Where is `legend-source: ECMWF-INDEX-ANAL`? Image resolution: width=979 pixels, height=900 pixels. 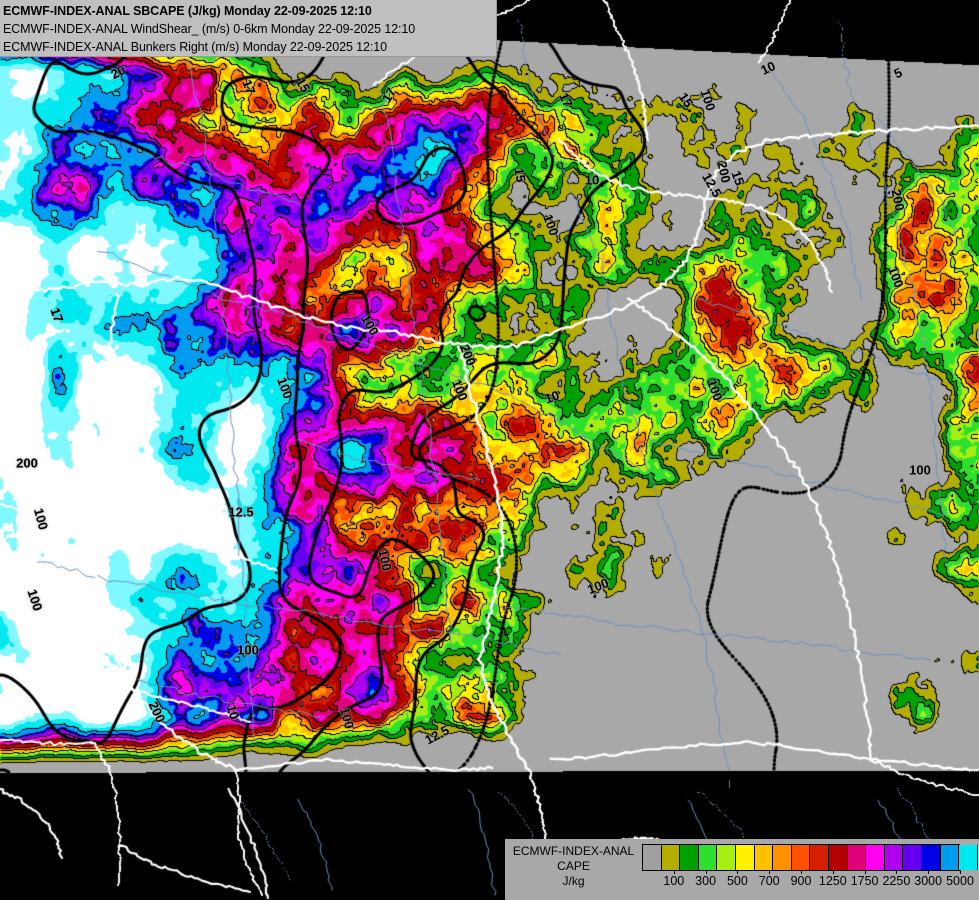
legend-source: ECMWF-INDEX-ANAL is located at coordinates (573, 851).